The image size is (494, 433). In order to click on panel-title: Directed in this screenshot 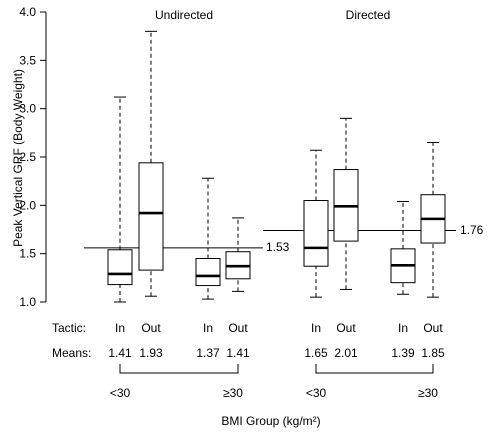, I will do `click(368, 15)`.